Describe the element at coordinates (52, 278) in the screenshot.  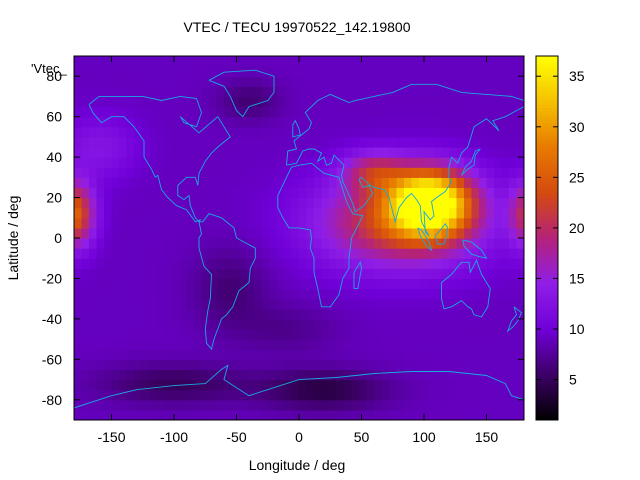
I see `y-tick-label: -20` at that location.